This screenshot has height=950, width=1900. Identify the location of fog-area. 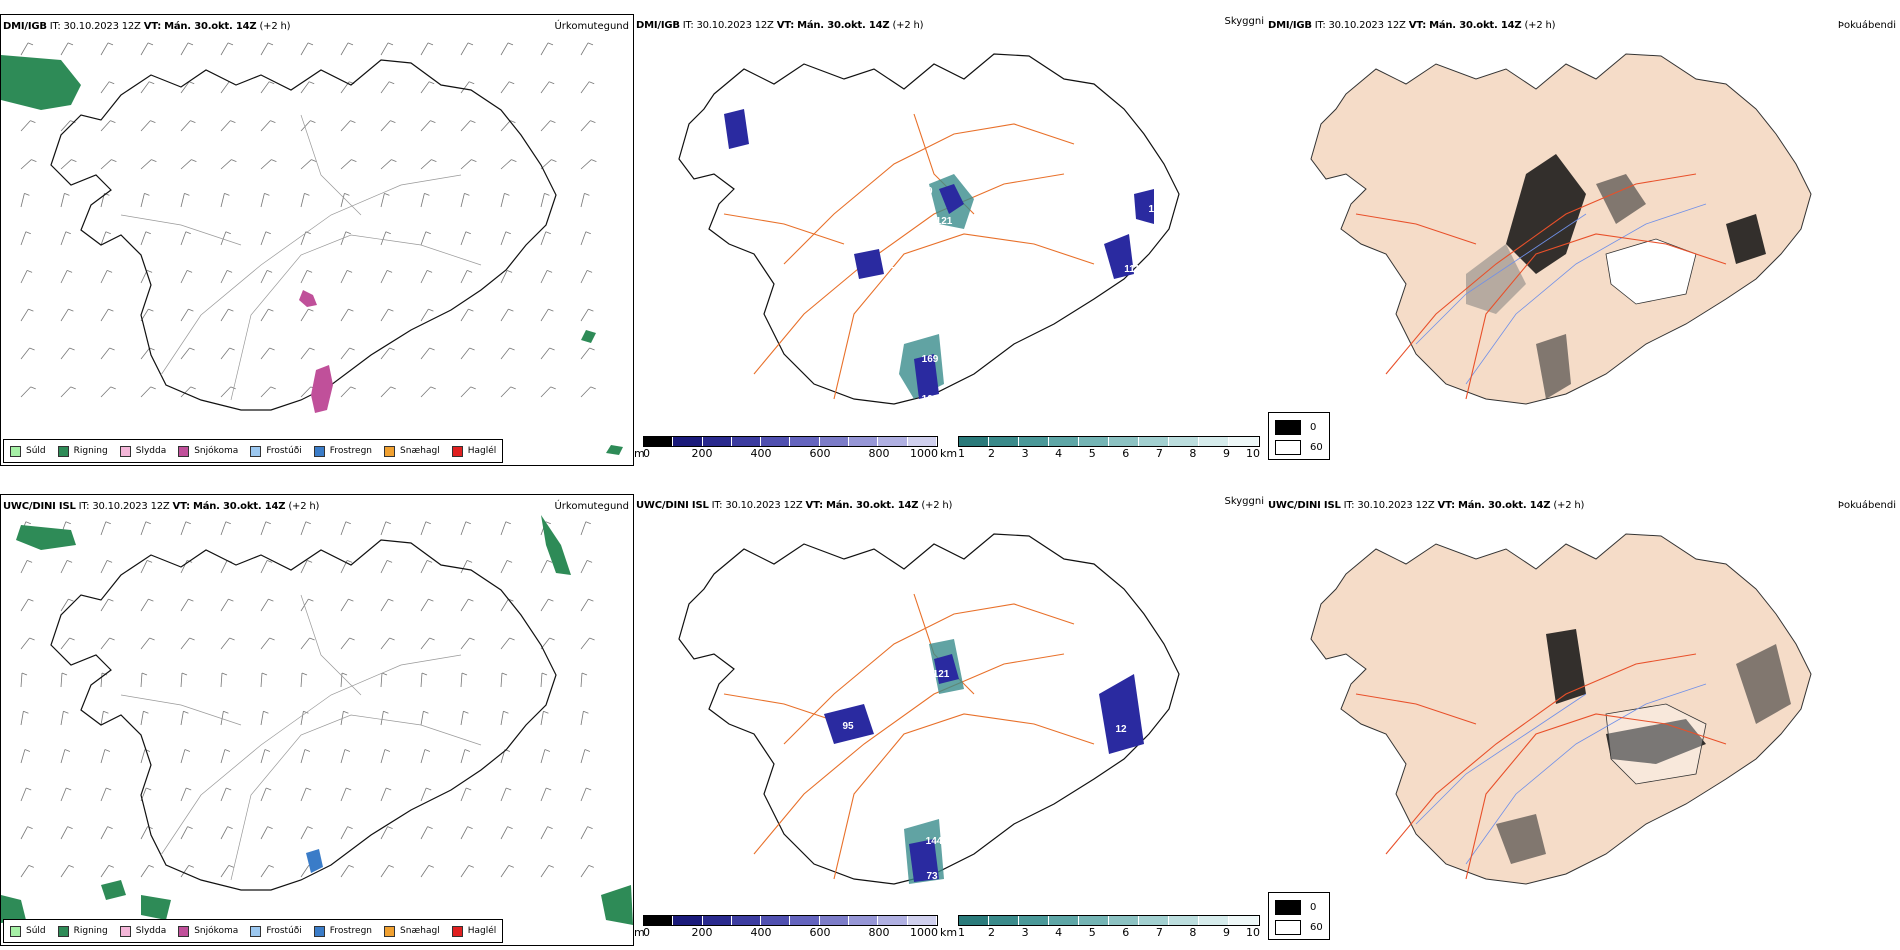
(1763, 684).